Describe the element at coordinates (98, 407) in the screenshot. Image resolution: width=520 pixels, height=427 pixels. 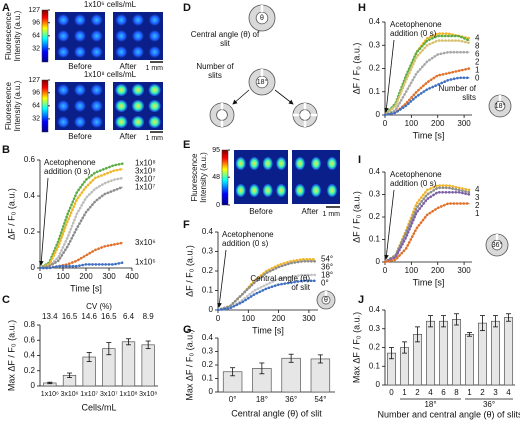
I see `x-axis-label: Cells/mL` at that location.